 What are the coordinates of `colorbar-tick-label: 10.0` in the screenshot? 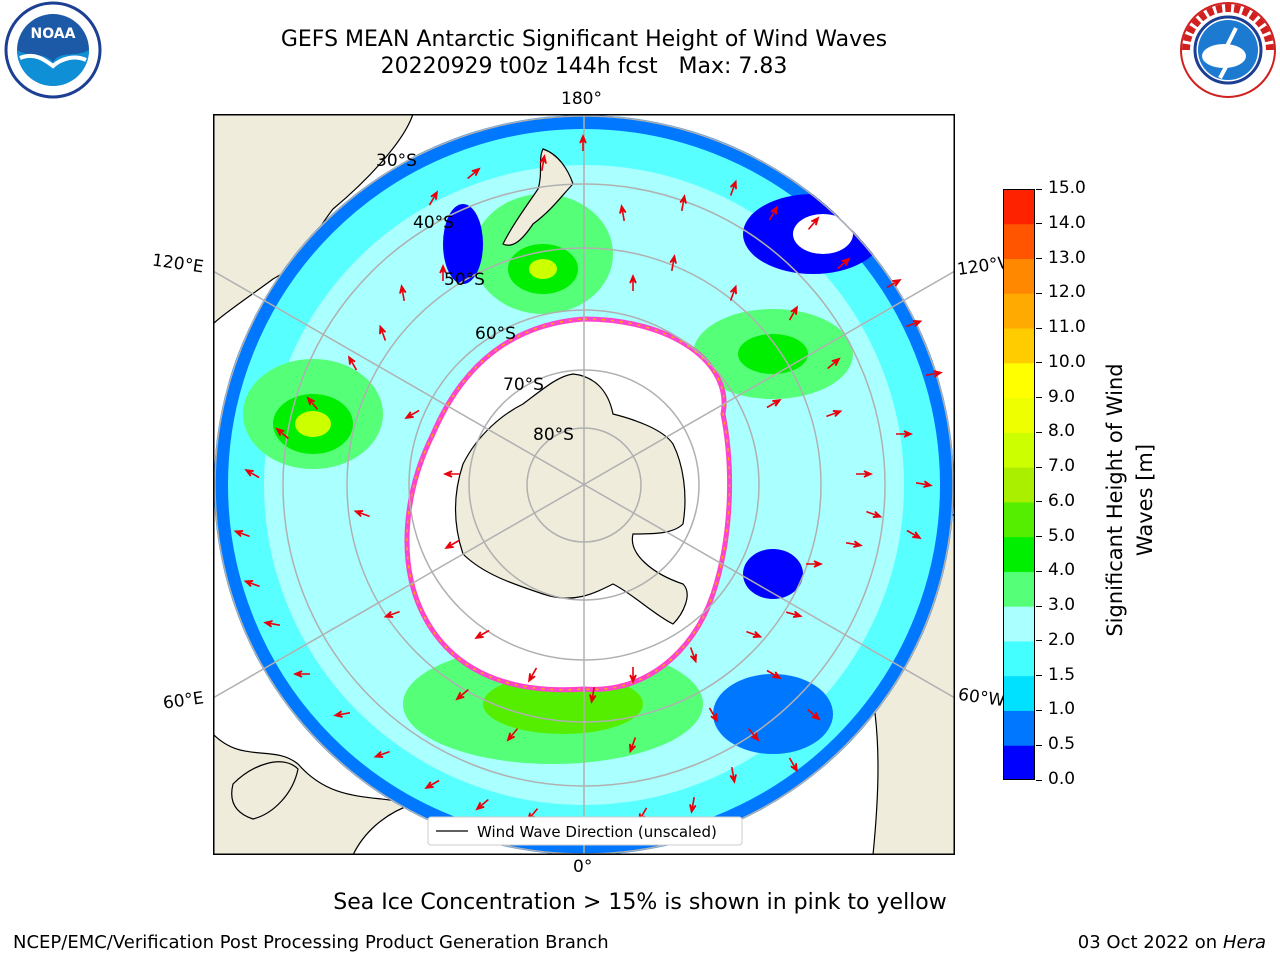 It's located at (1067, 361).